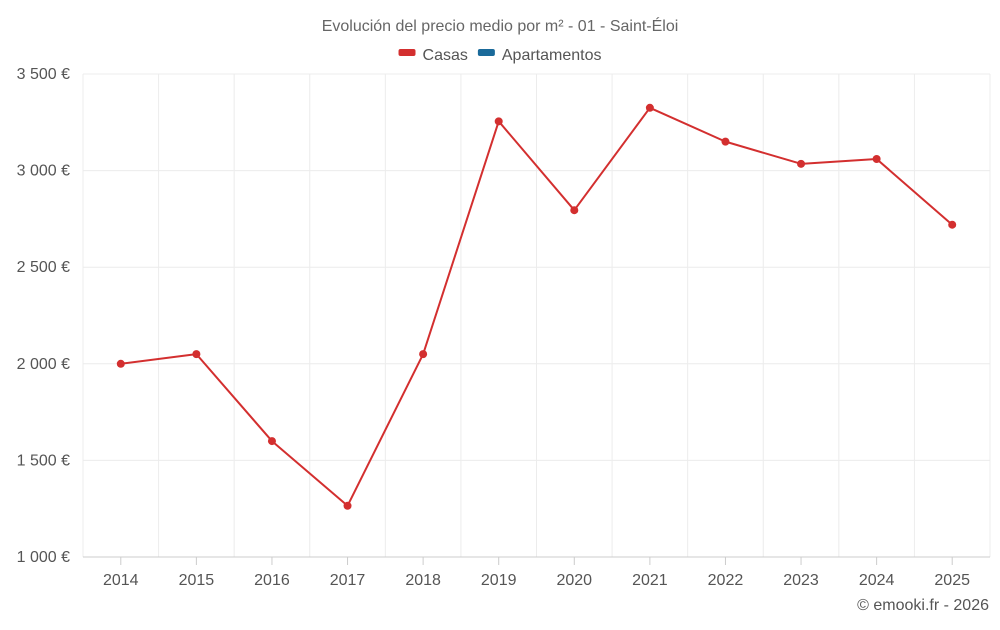  I want to click on x-tick-label: 2019, so click(499, 580).